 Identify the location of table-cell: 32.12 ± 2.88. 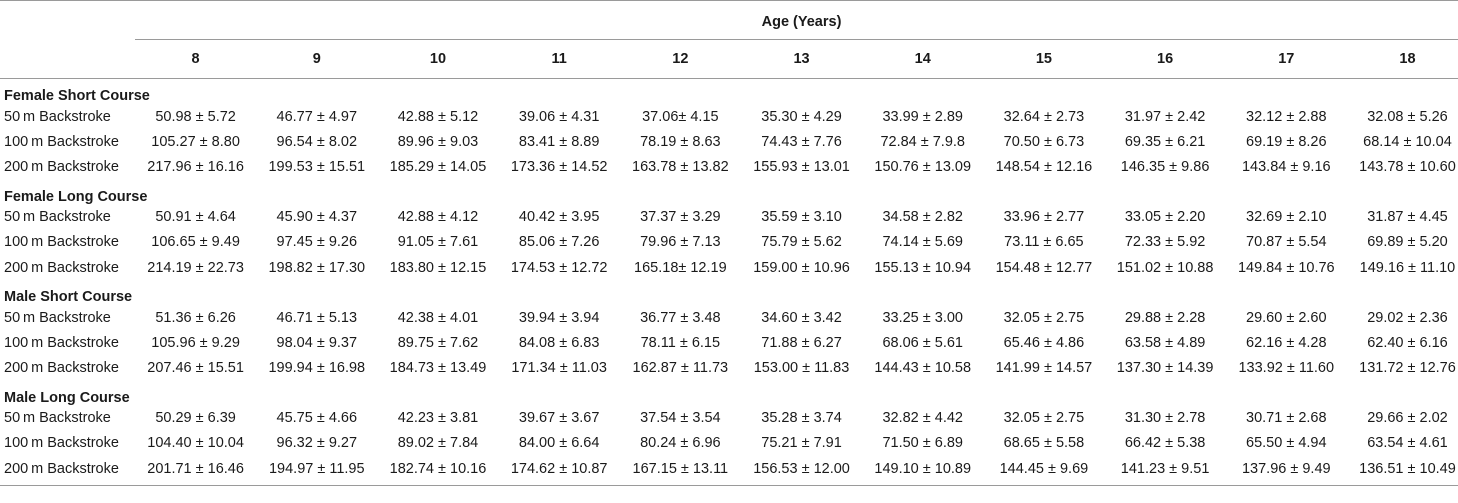
(1286, 116).